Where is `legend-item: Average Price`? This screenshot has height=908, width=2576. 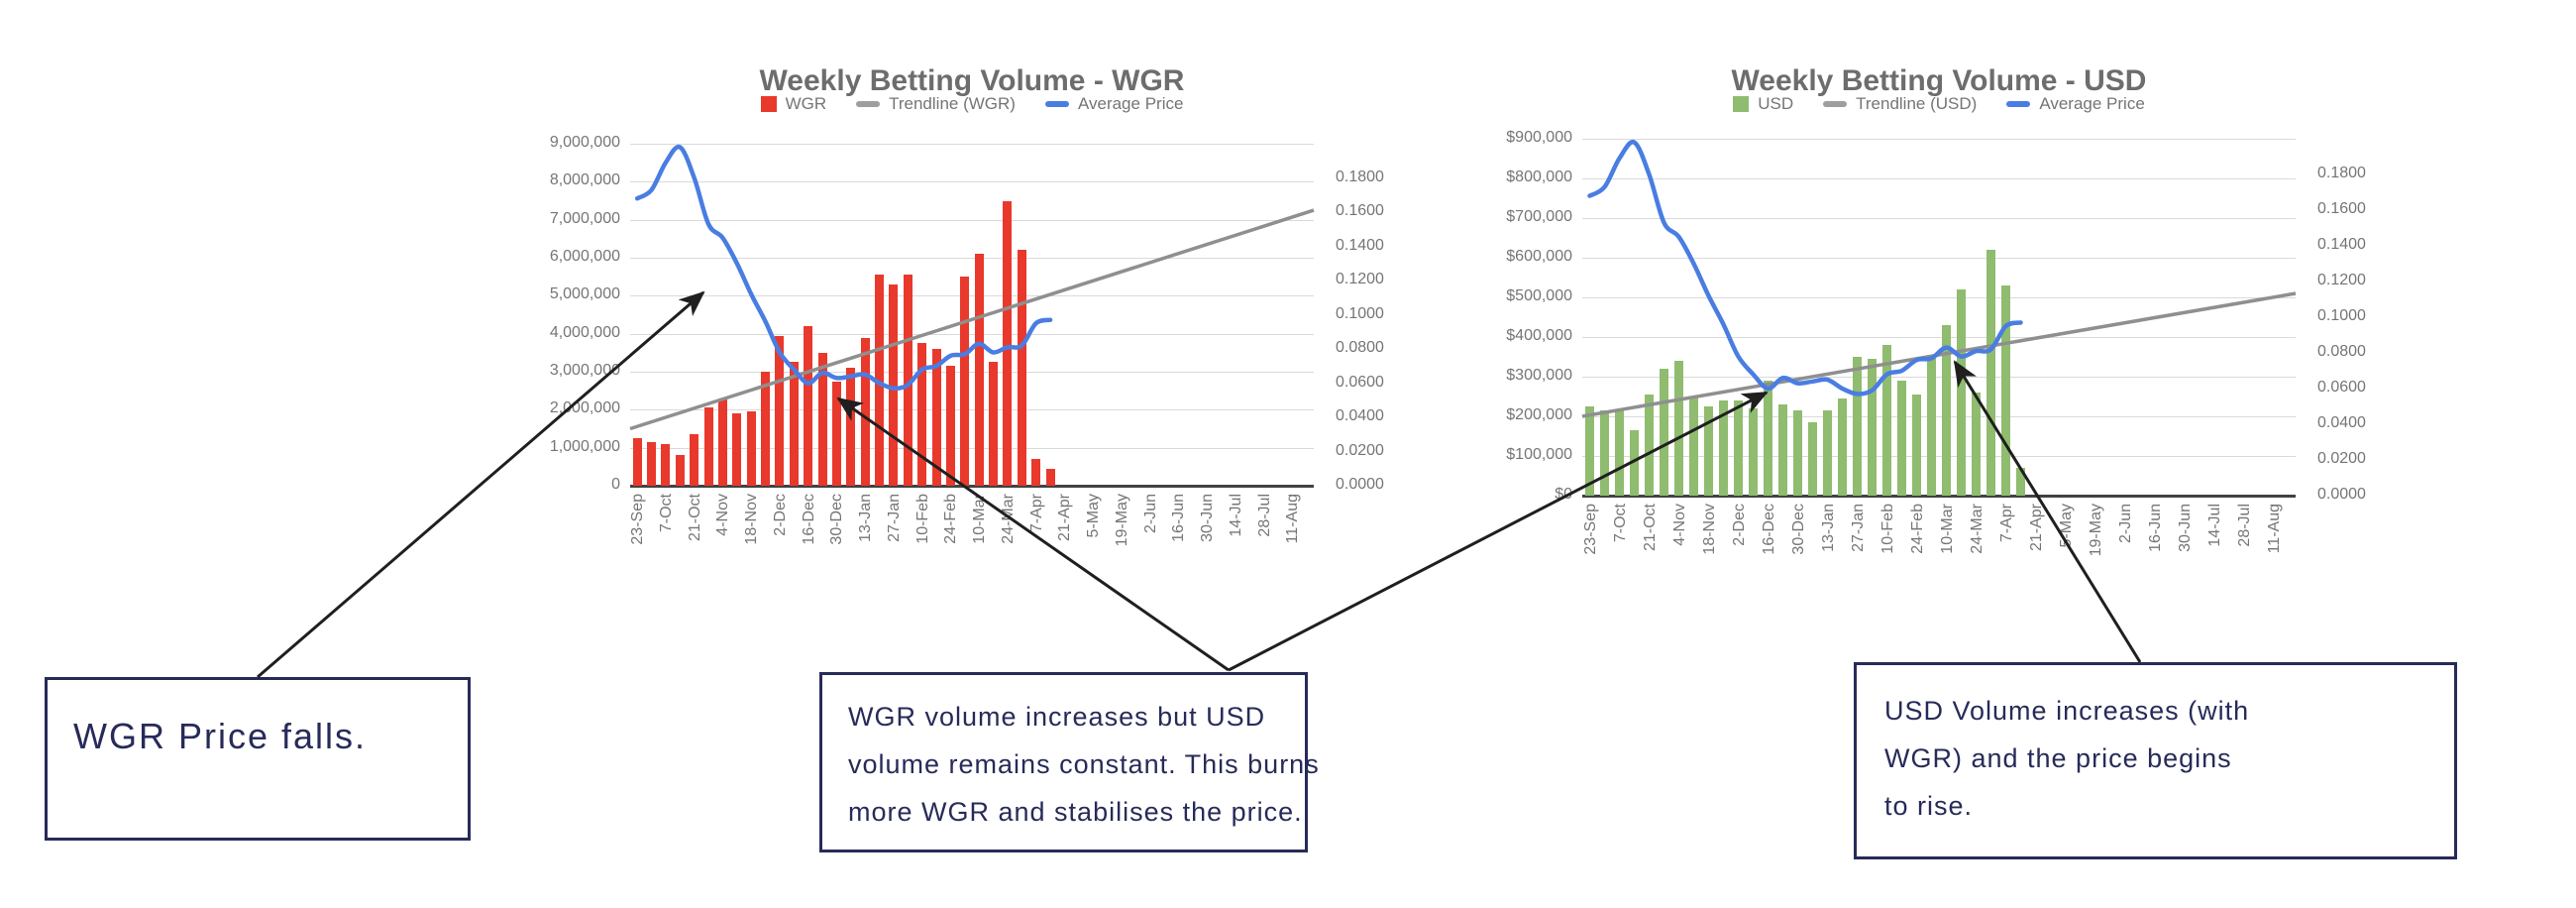 legend-item: Average Price is located at coordinates (2076, 104).